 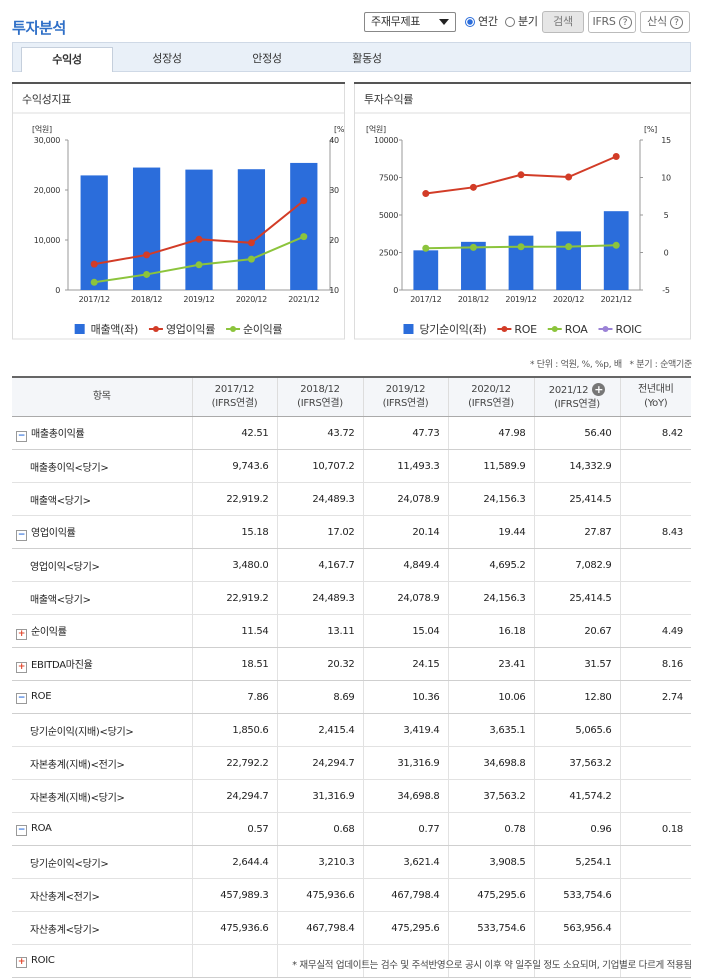 What do you see at coordinates (388, 253) in the screenshot?
I see `y-tick-label: 2500` at bounding box center [388, 253].